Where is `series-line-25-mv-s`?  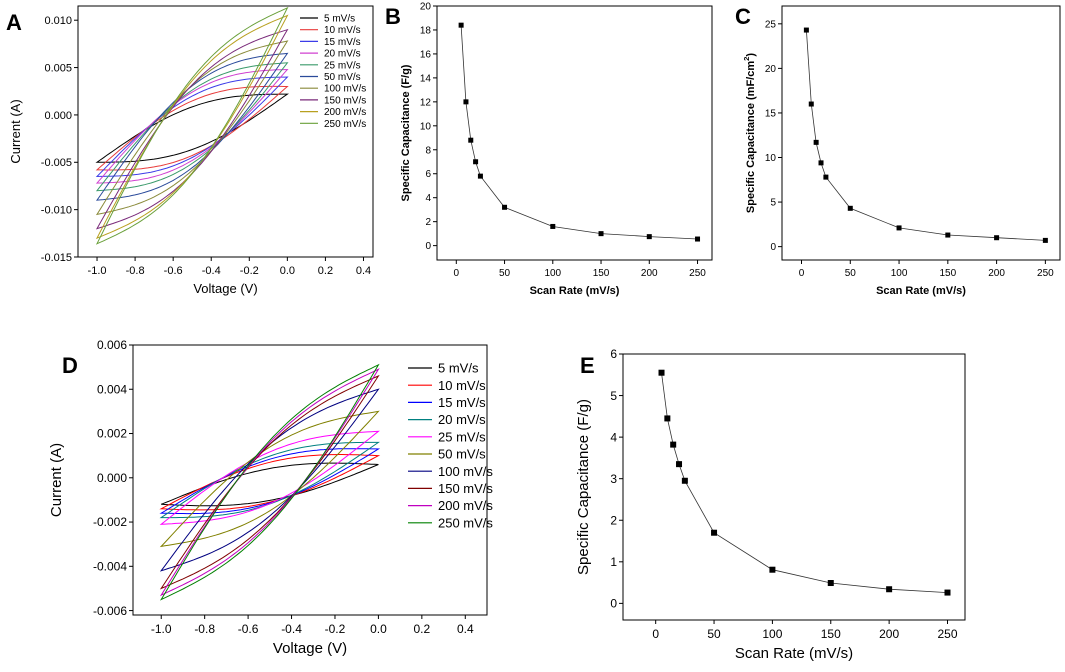
series-line-25-mv-s is located at coordinates (192, 127).